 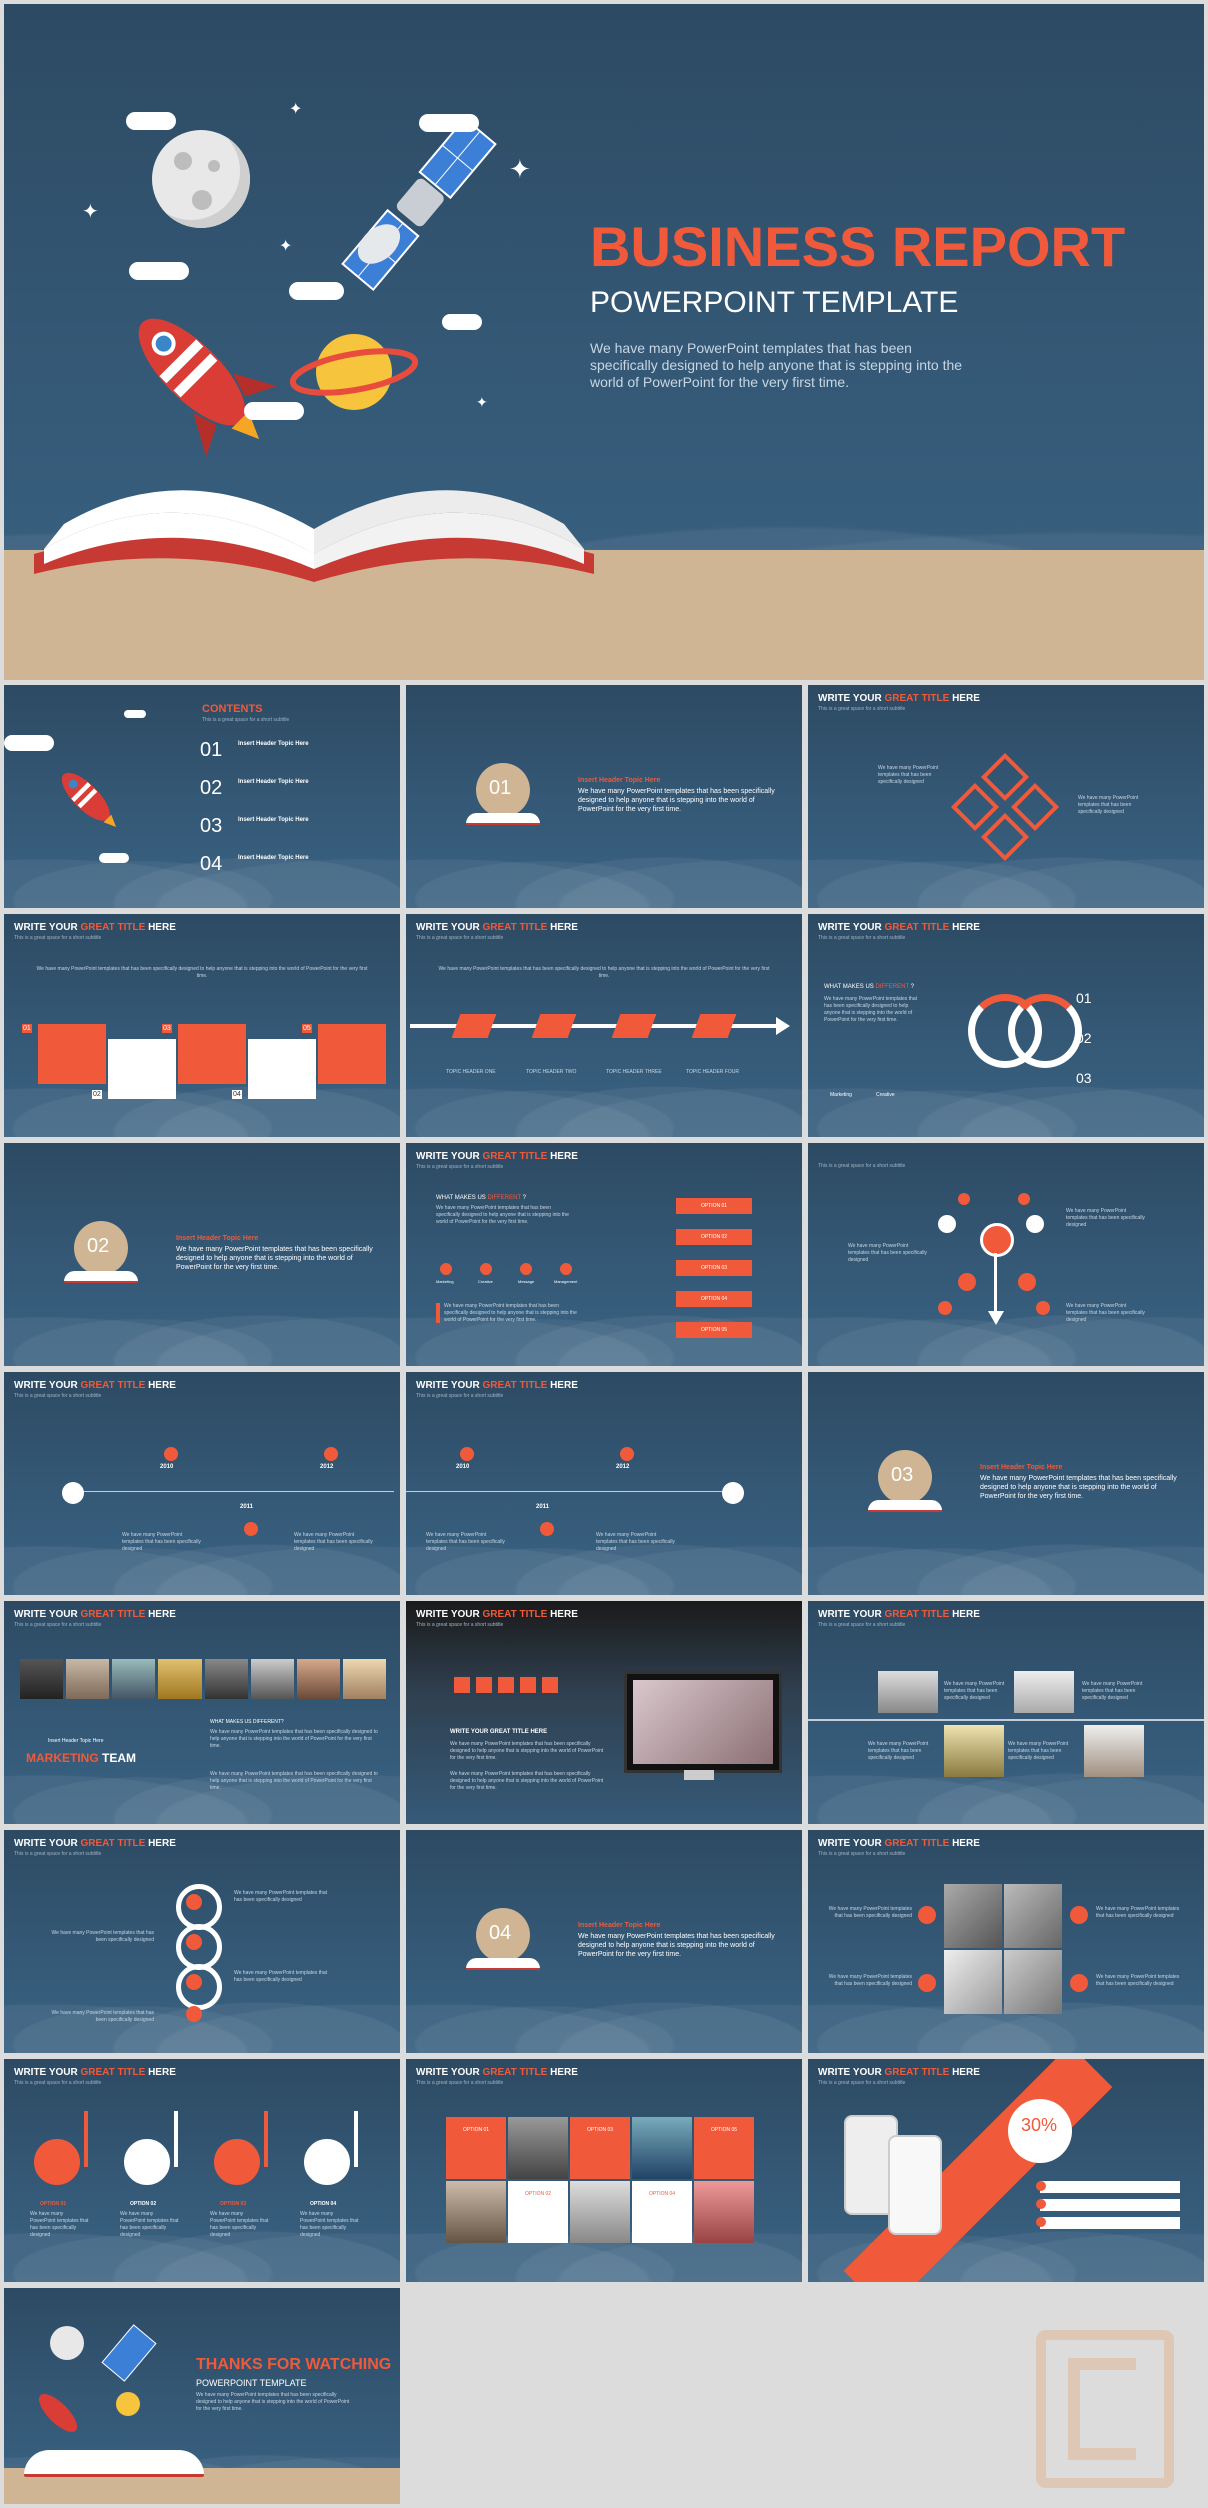 I want to click on icon-tile, so click(x=528, y=1685).